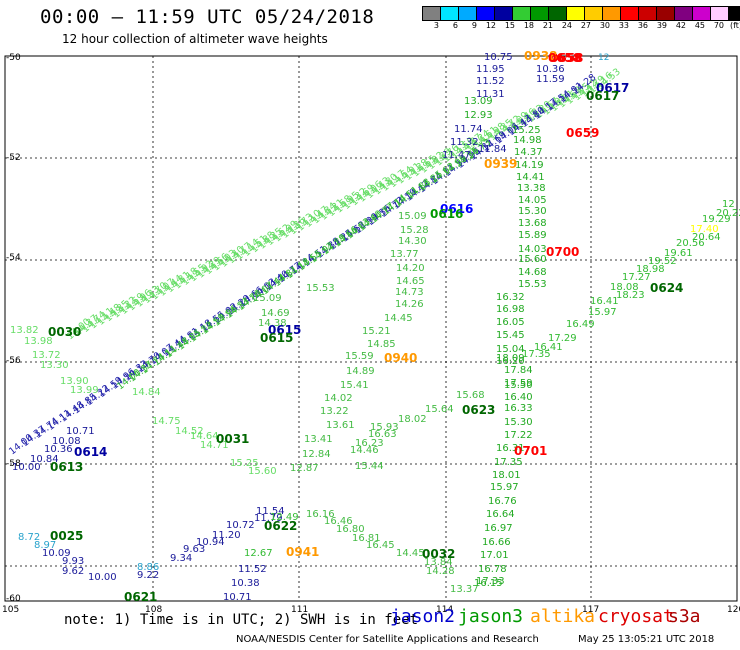 This screenshot has width=740, height=650. Describe the element at coordinates (13, 464) in the screenshot. I see `lat-tick-label: -58` at that location.